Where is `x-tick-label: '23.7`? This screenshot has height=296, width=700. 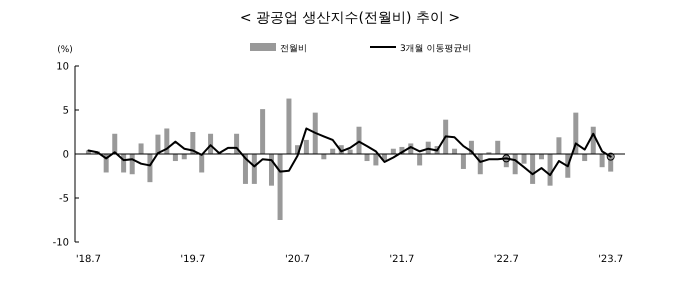 x-tick-label: '23.7 is located at coordinates (611, 259).